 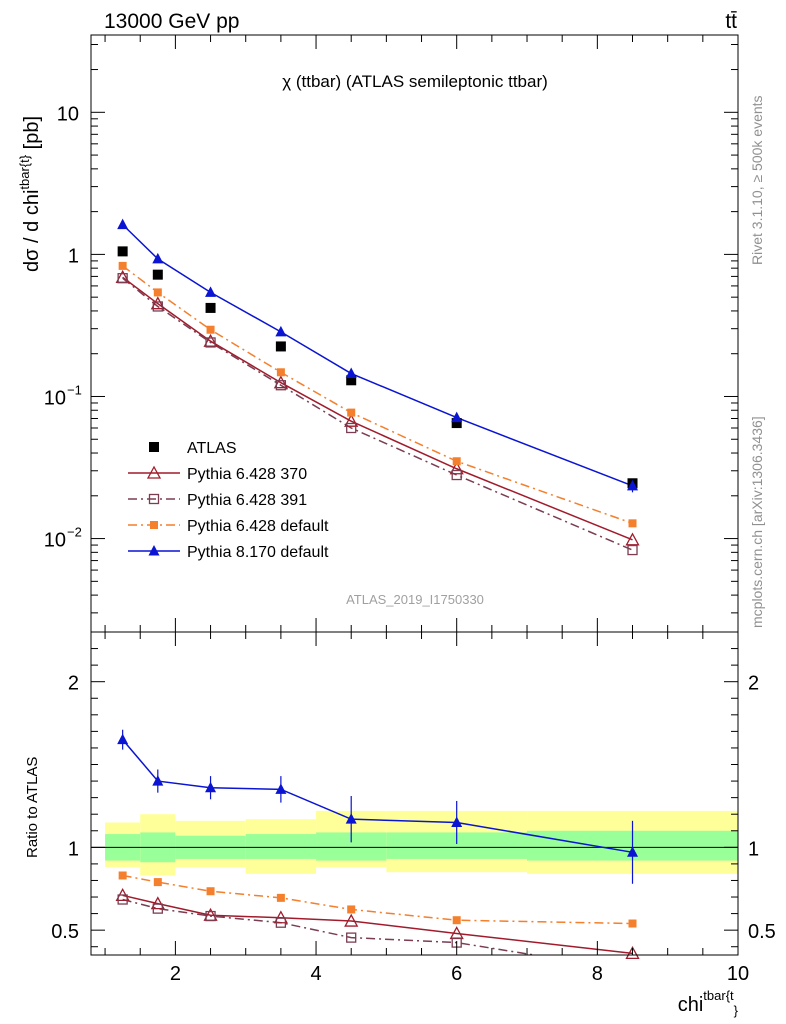 I want to click on y-axis-label-ratio: Ratio to ATLAS, so click(x=32, y=807).